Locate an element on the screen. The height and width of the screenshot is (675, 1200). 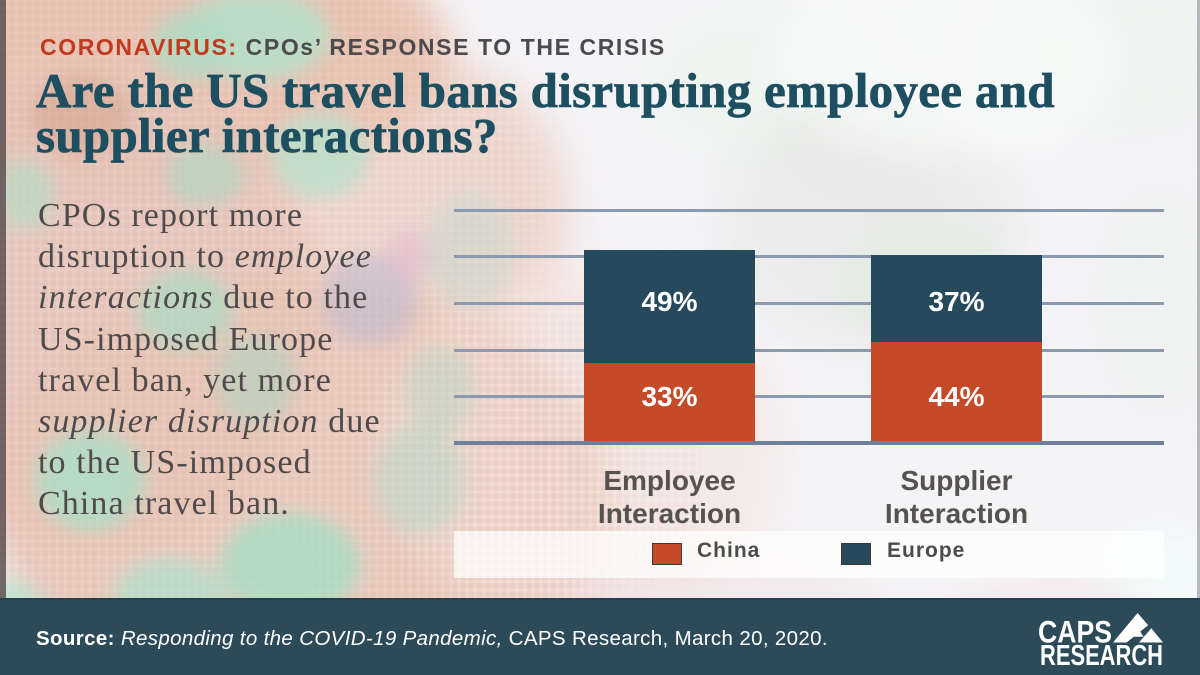
svg-text: CAPS is located at coordinates (1075, 632).